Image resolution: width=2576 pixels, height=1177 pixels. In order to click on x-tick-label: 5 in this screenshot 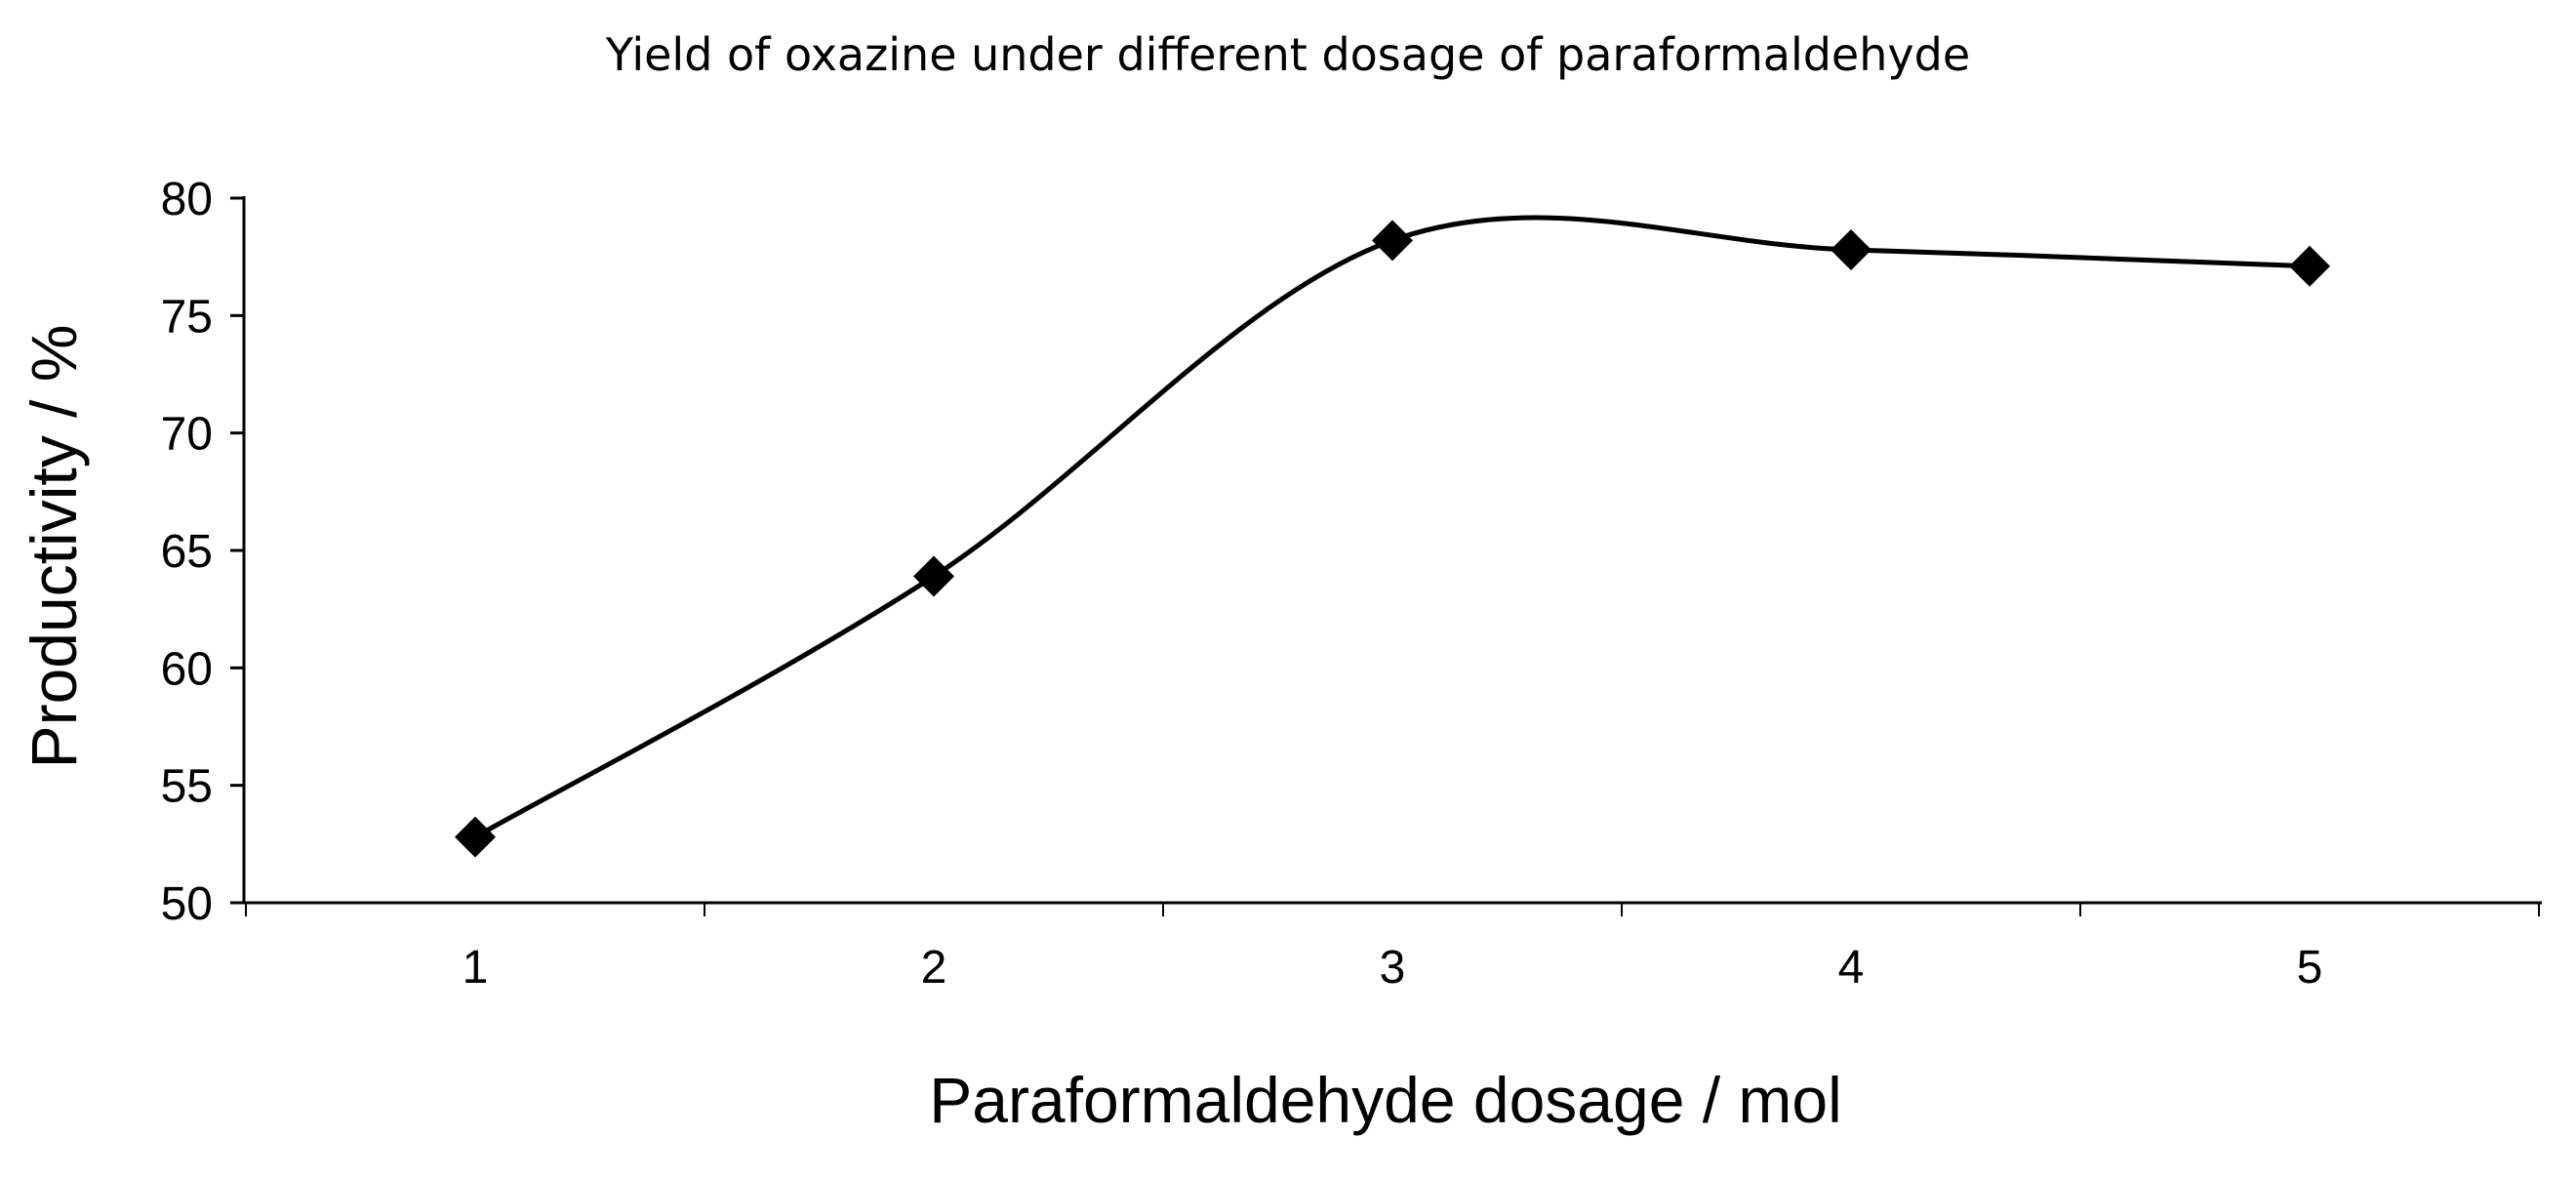, I will do `click(2310, 968)`.